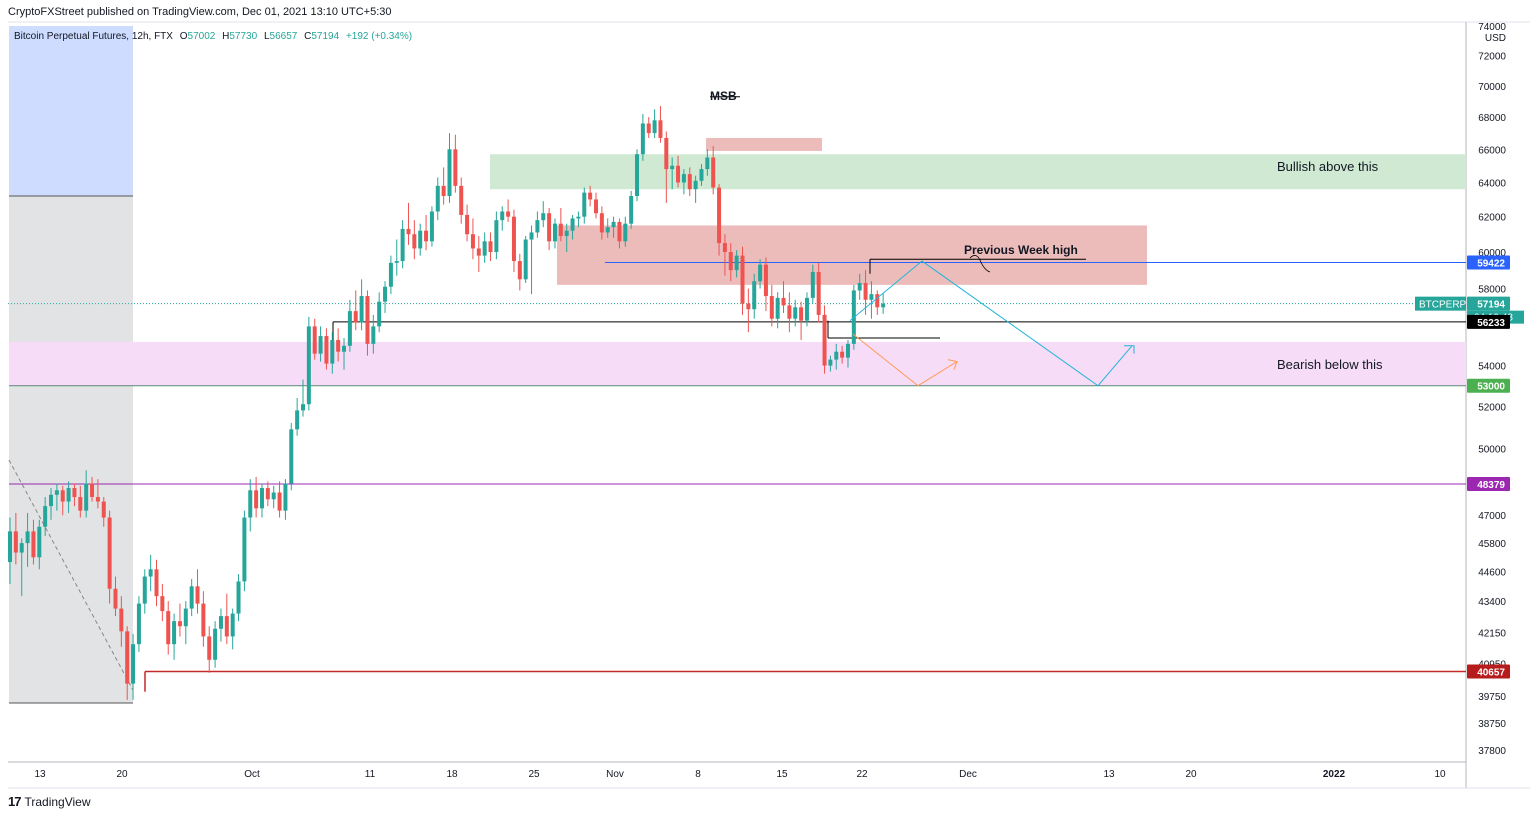  What do you see at coordinates (1492, 450) in the screenshot?
I see `price-tick-label: 50000` at bounding box center [1492, 450].